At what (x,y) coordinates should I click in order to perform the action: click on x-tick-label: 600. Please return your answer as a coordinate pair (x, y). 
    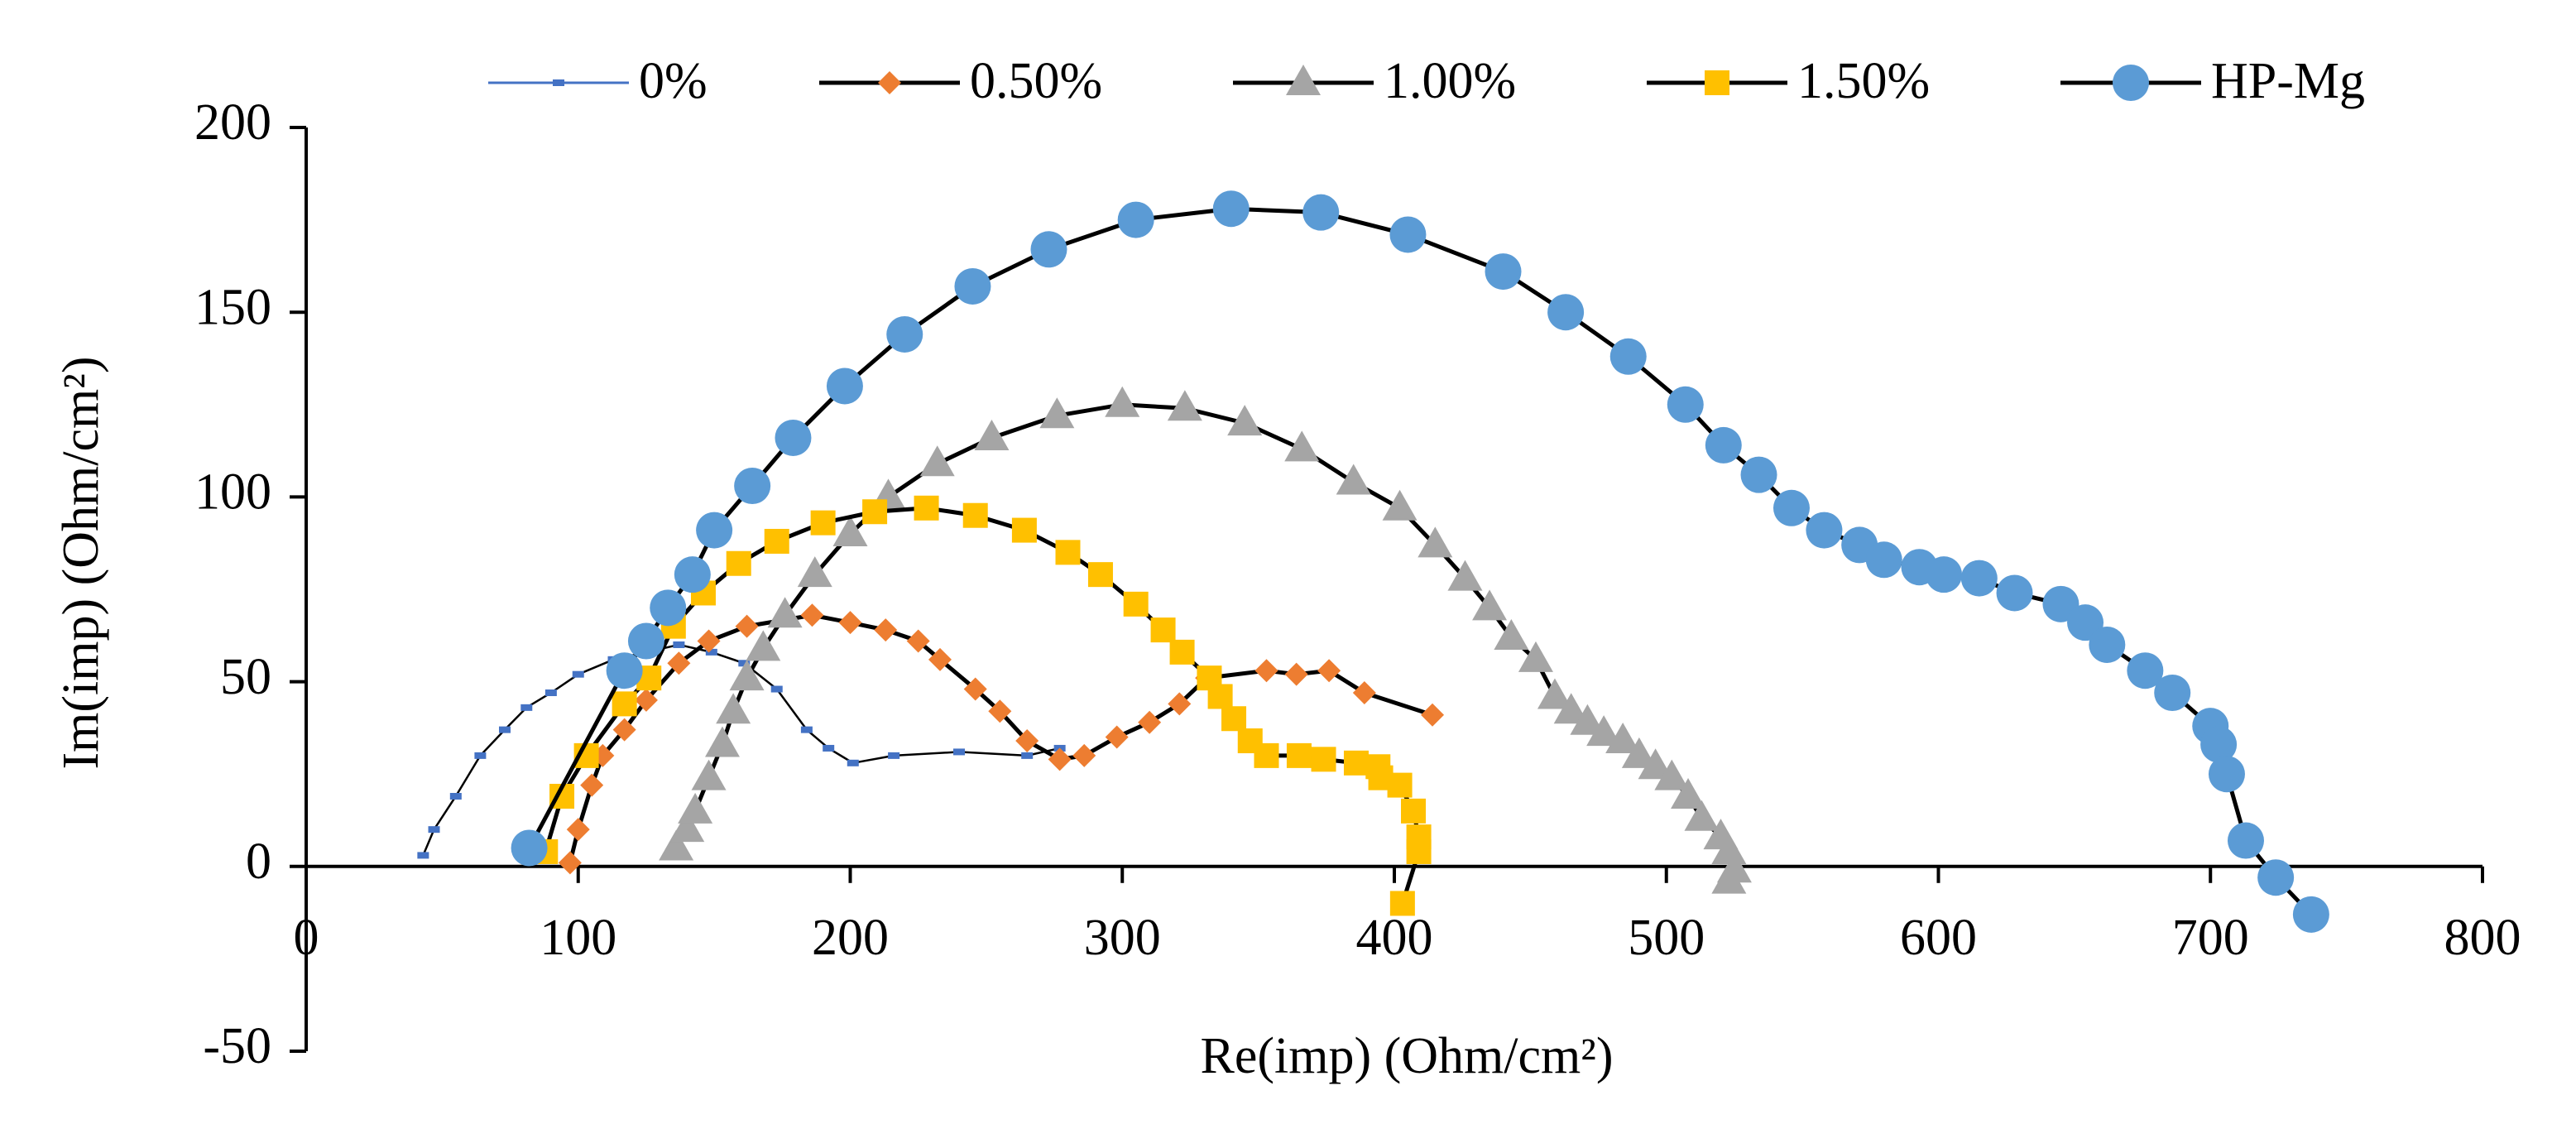
    Looking at the image, I should click on (1939, 938).